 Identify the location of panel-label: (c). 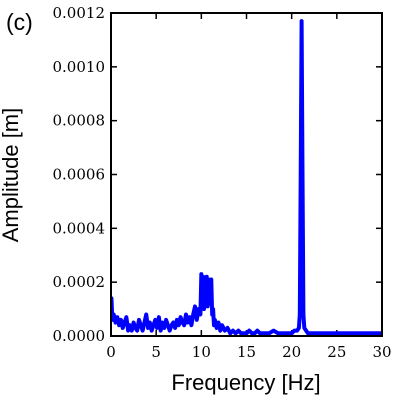
(19, 22).